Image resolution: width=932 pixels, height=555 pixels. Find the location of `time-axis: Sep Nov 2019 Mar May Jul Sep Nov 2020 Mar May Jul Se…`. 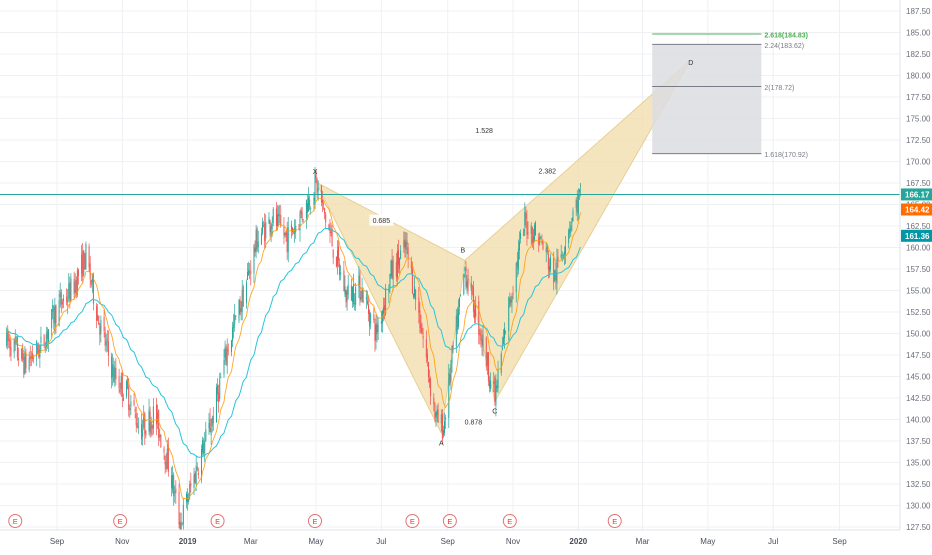

time-axis: Sep Nov 2019 Mar May Jul Sep Nov 2020 Mar May Jul Se… is located at coordinates (450, 539).